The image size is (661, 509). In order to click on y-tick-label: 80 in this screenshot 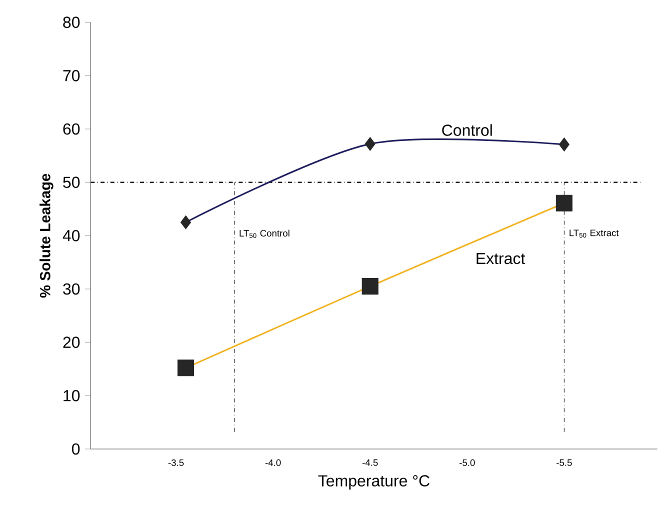, I will do `click(71, 22)`.